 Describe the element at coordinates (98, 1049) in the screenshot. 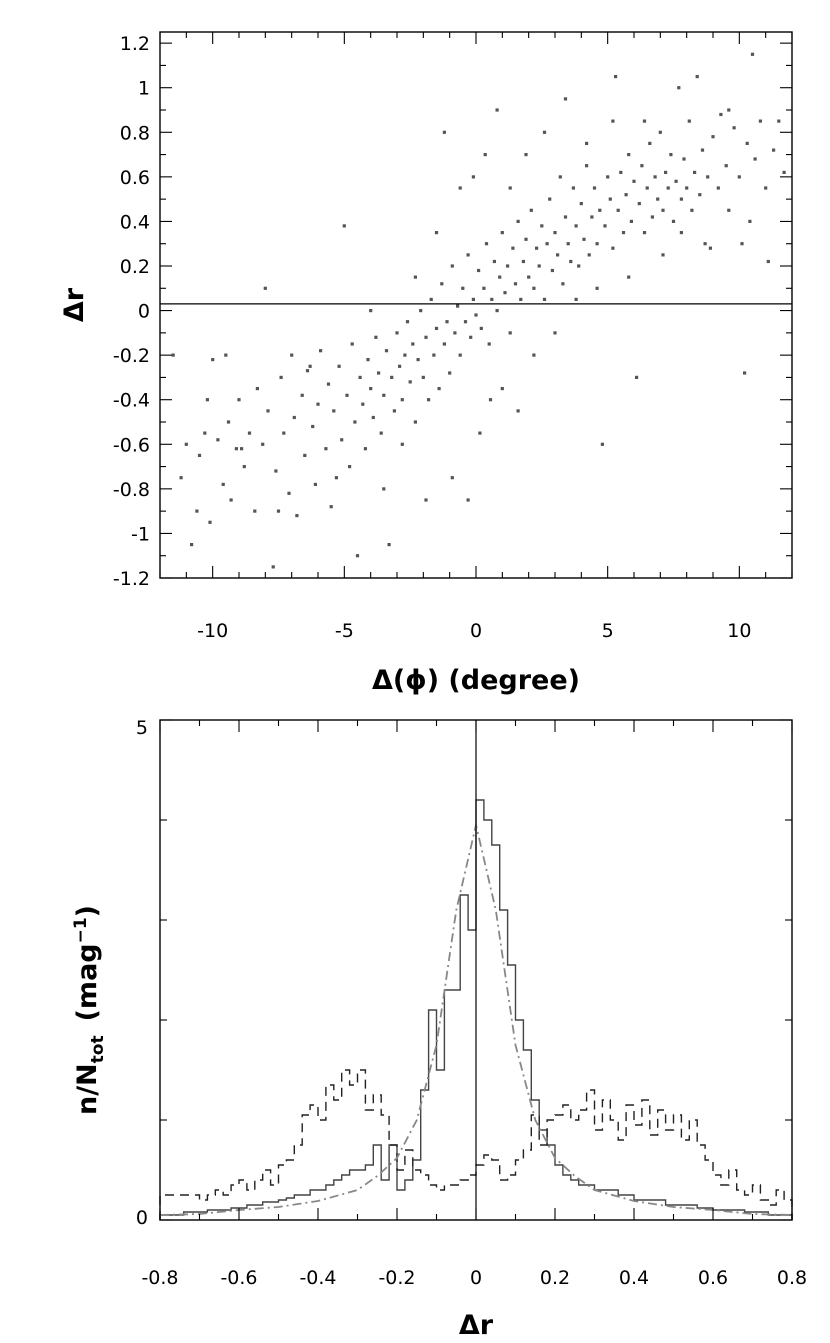

I see `y-title-subscript: tot` at that location.